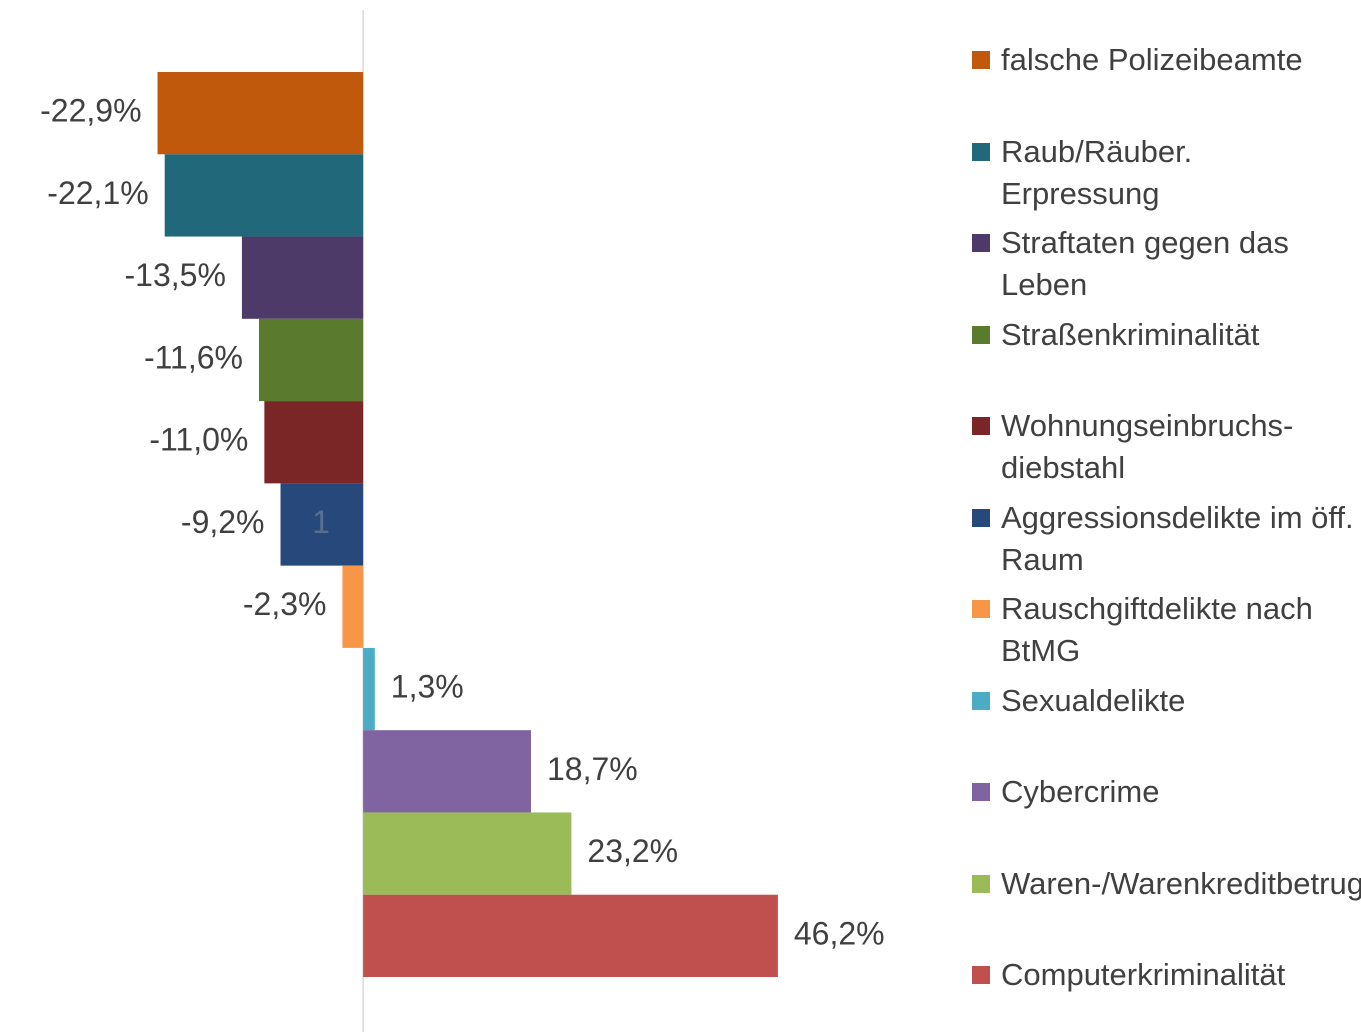  What do you see at coordinates (223, 522) in the screenshot?
I see `value-label: -9,2%` at bounding box center [223, 522].